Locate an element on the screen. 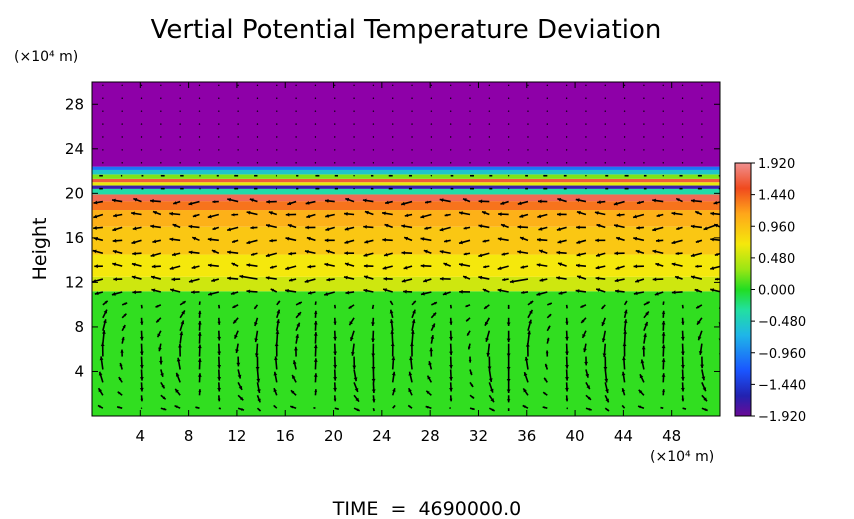  x-tick-label: 44 is located at coordinates (623, 436).